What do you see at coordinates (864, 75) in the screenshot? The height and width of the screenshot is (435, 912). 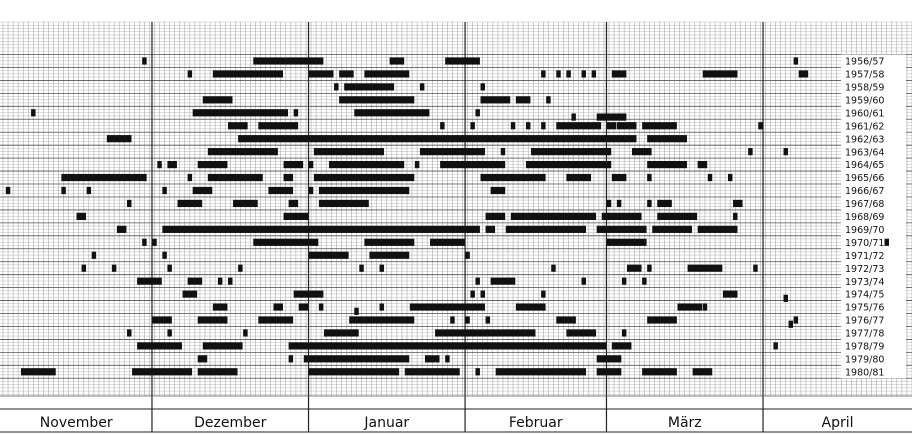 I see `winter-label: 1957/58` at bounding box center [864, 75].